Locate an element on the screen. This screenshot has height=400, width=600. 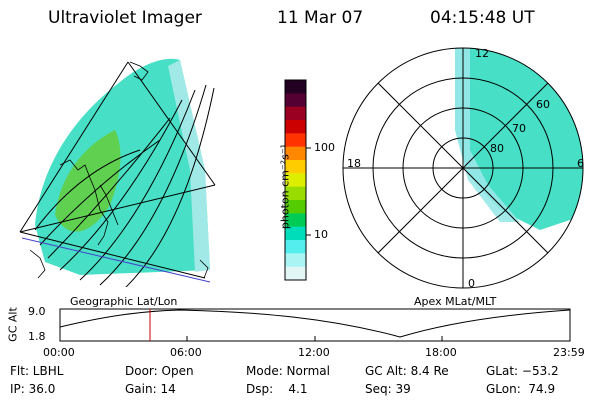
xtick-label-2359: 23:59 is located at coordinates (569, 352).